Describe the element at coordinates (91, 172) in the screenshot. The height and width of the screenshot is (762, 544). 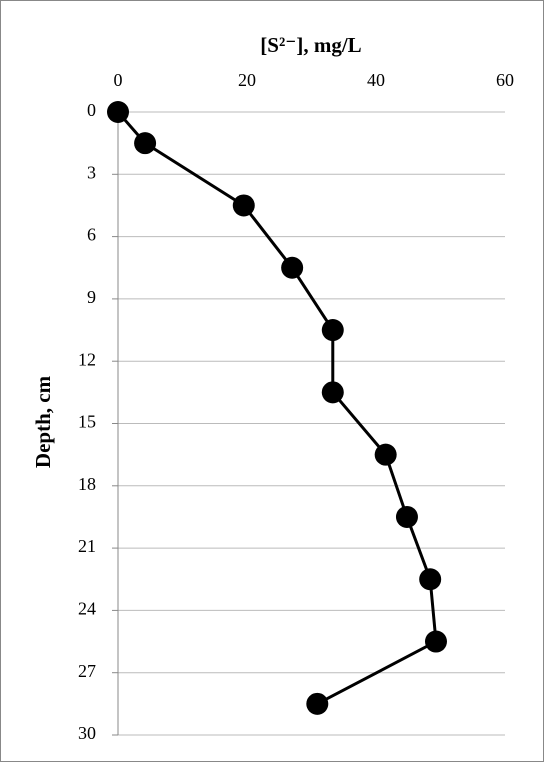
I see `y-tick-label: 3` at that location.